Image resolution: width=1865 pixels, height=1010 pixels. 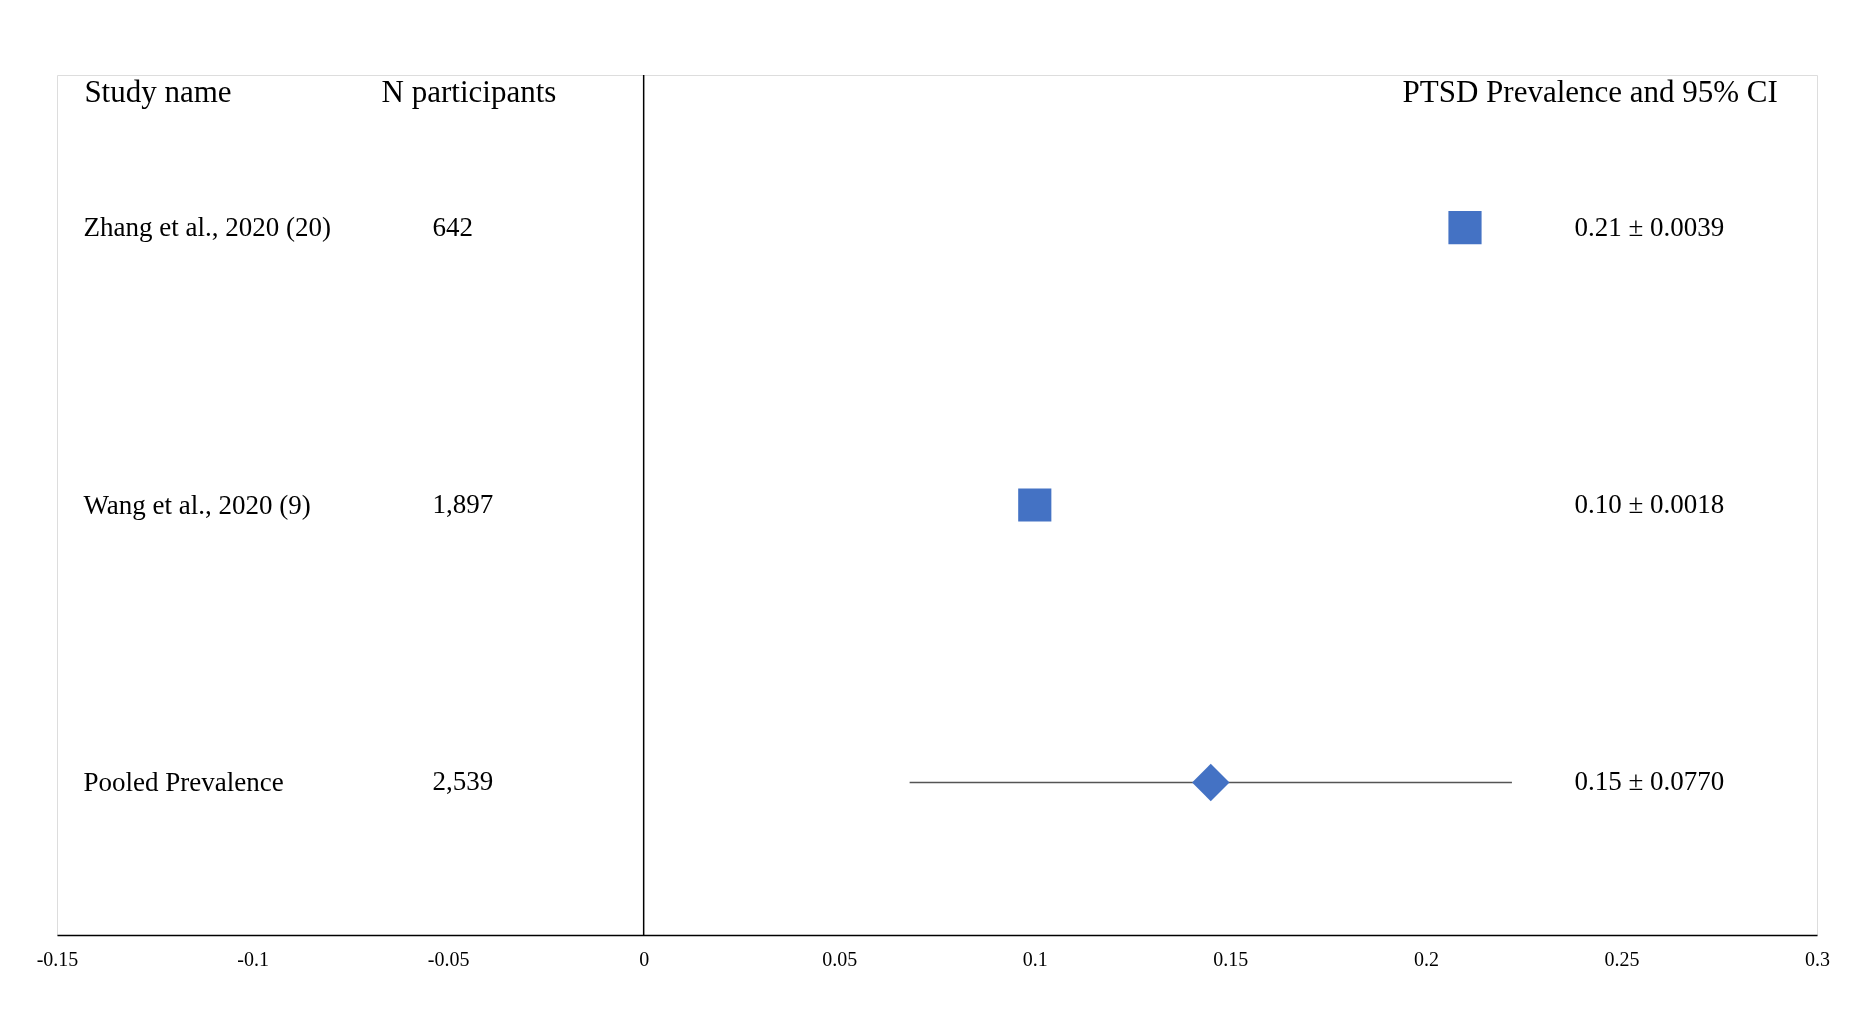 What do you see at coordinates (840, 958) in the screenshot?
I see `x-tick-label: 0.05` at bounding box center [840, 958].